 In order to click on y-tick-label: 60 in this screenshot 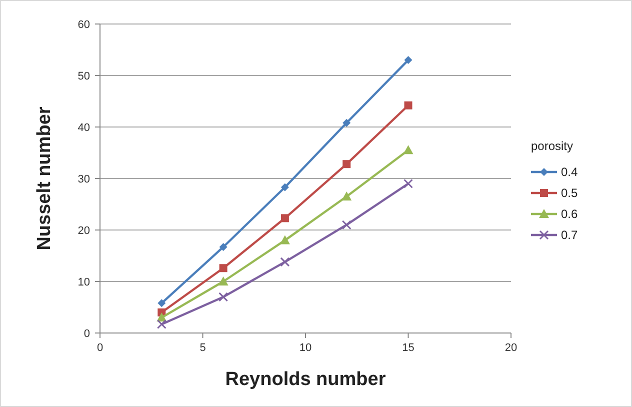, I will do `click(84, 25)`.